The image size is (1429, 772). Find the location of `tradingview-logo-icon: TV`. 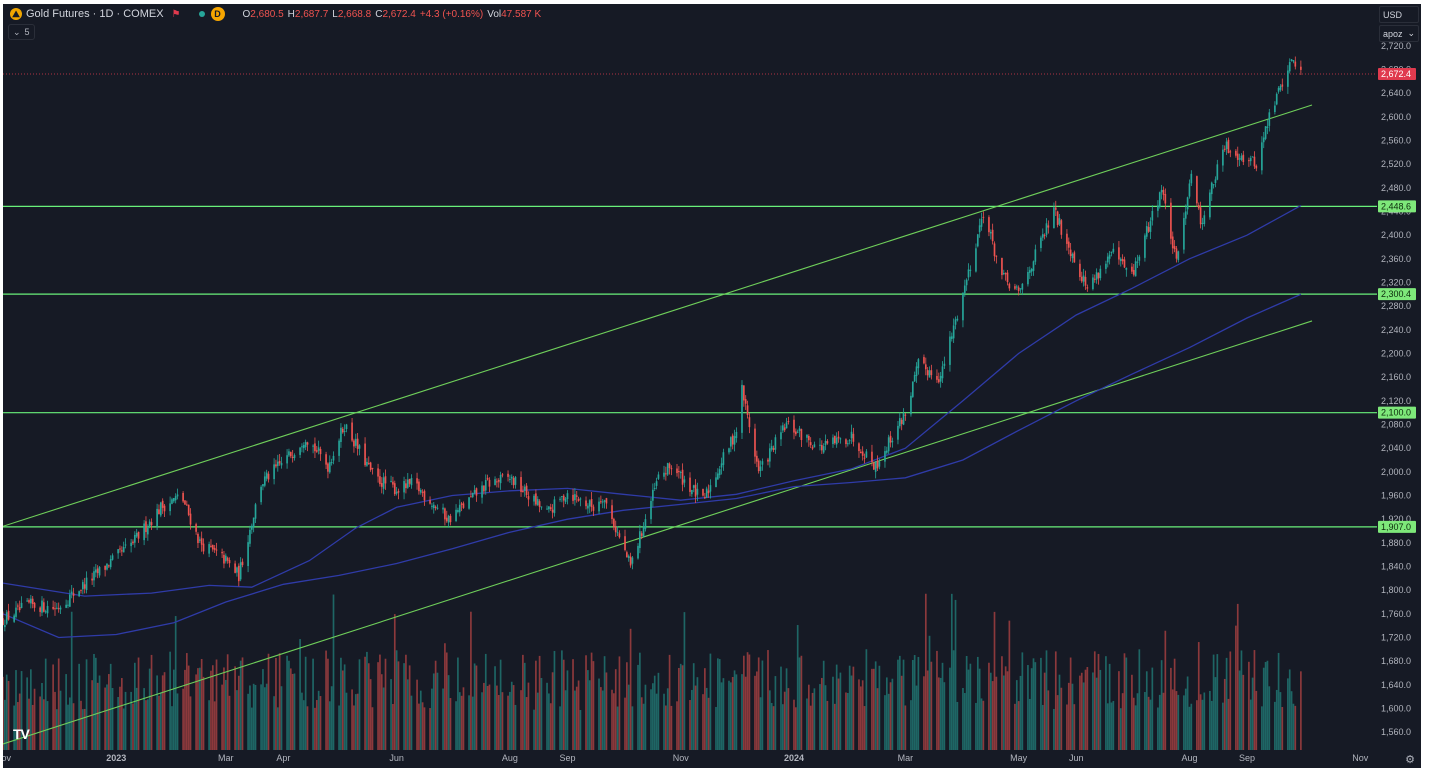

tradingview-logo-icon: TV is located at coordinates (21, 734).